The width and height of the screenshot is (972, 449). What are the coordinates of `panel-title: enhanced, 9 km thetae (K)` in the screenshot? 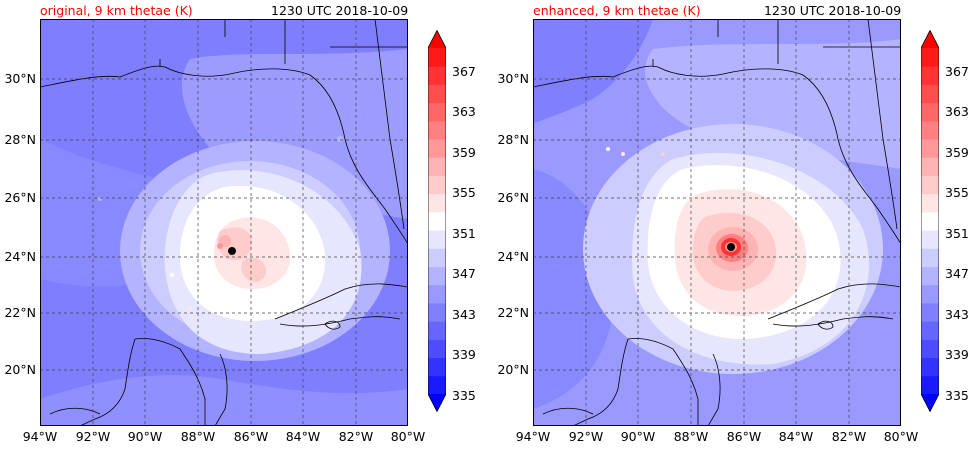 It's located at (617, 10).